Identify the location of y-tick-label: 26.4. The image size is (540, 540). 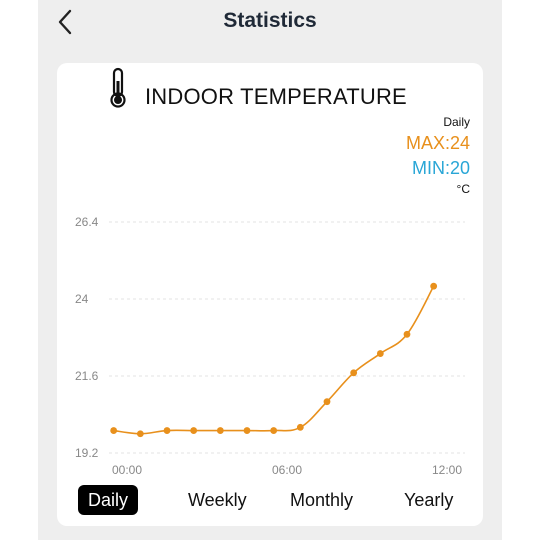
(87, 222).